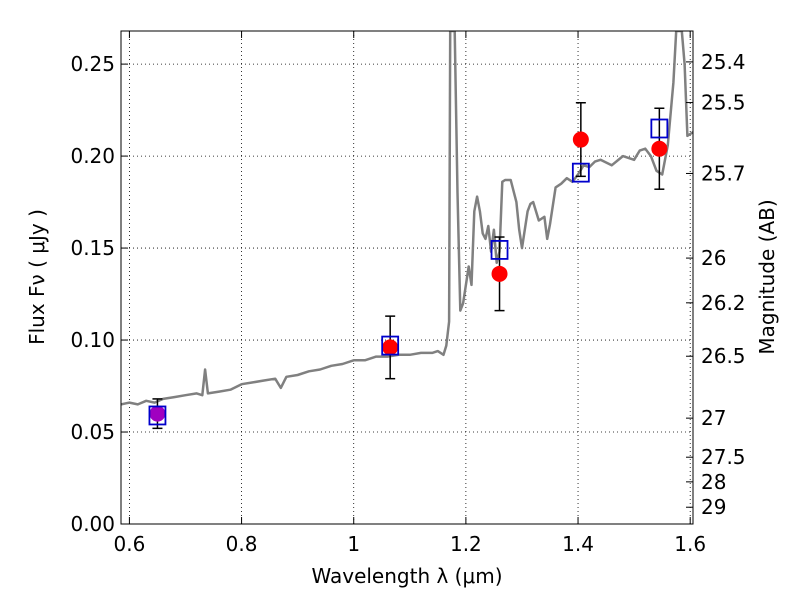  What do you see at coordinates (690, 544) in the screenshot?
I see `x-tick-label: 1.6` at bounding box center [690, 544].